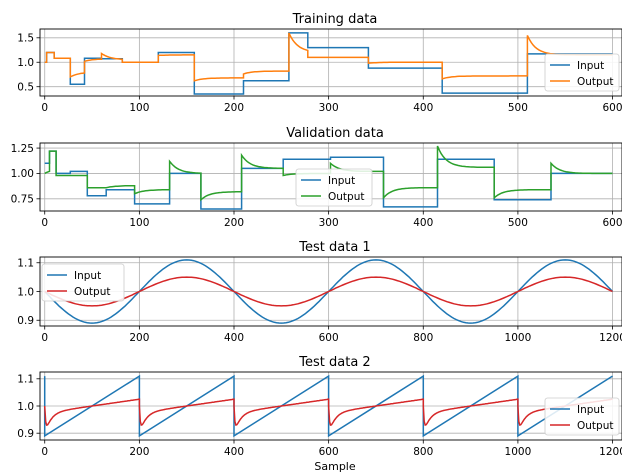 This screenshot has height=472, width=622. I want to click on series-line-input, so click(328, 406).